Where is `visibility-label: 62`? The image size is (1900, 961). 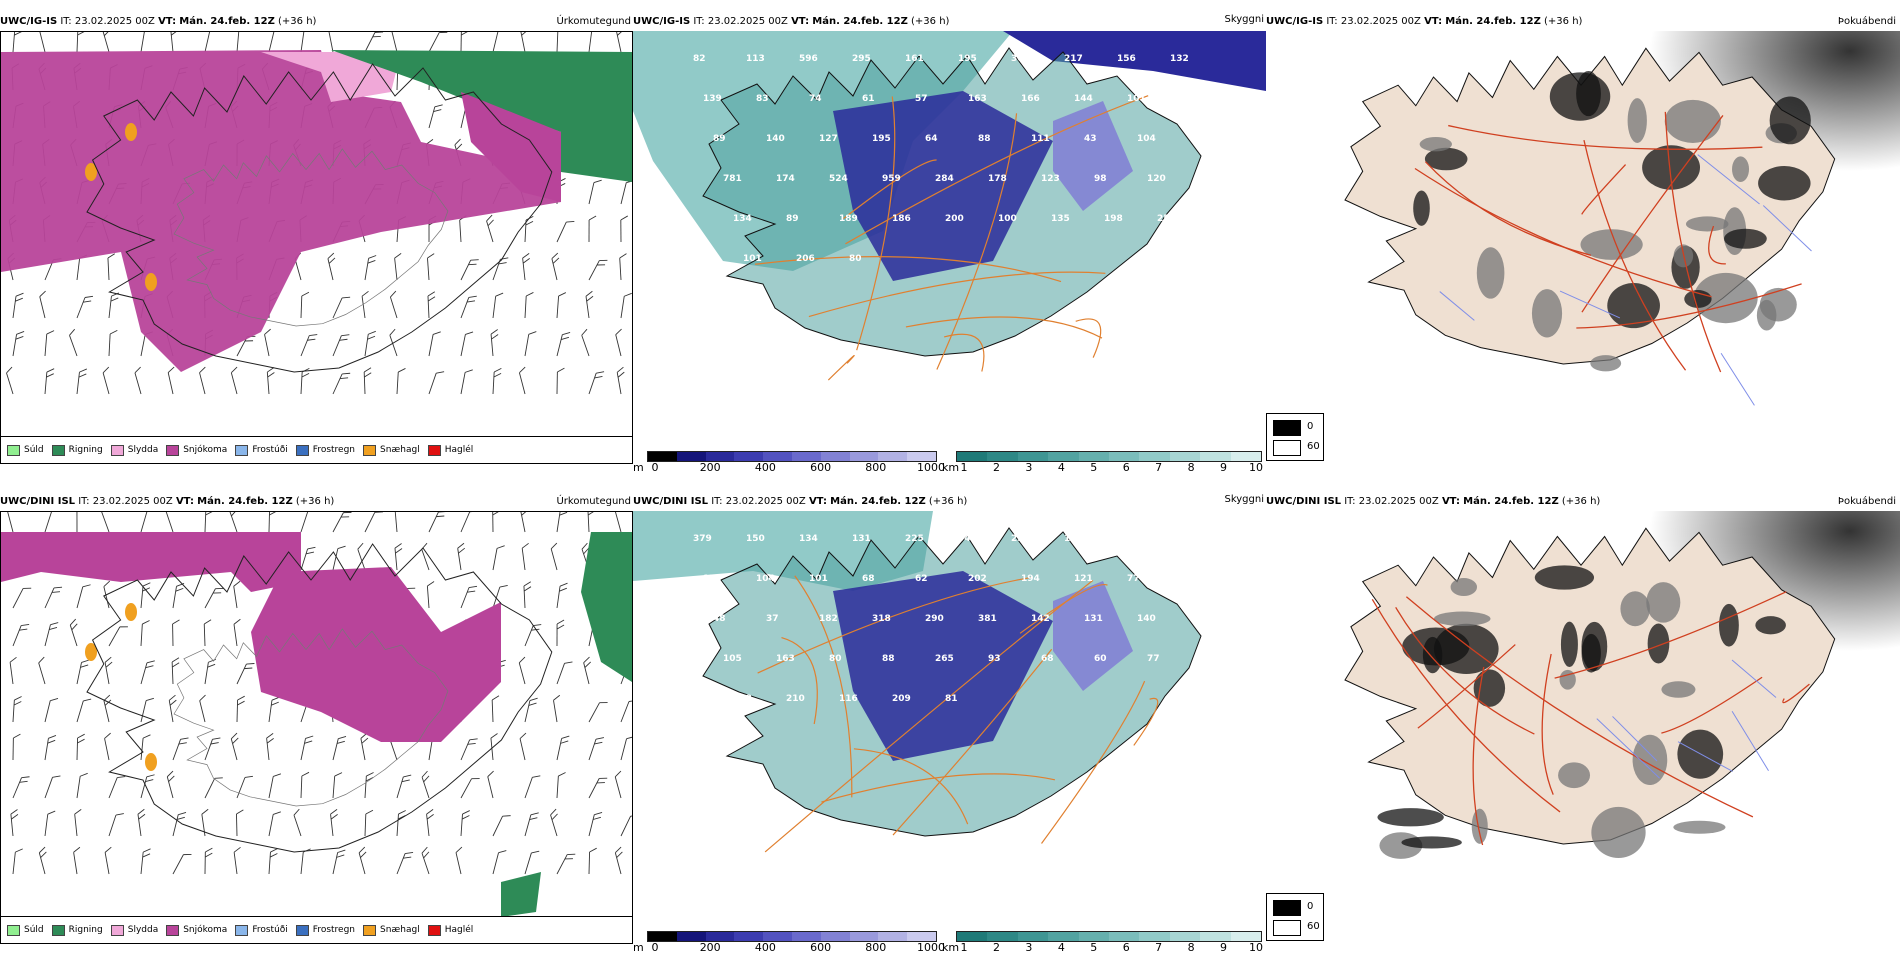
visibility-label: 62 is located at coordinates (921, 579).